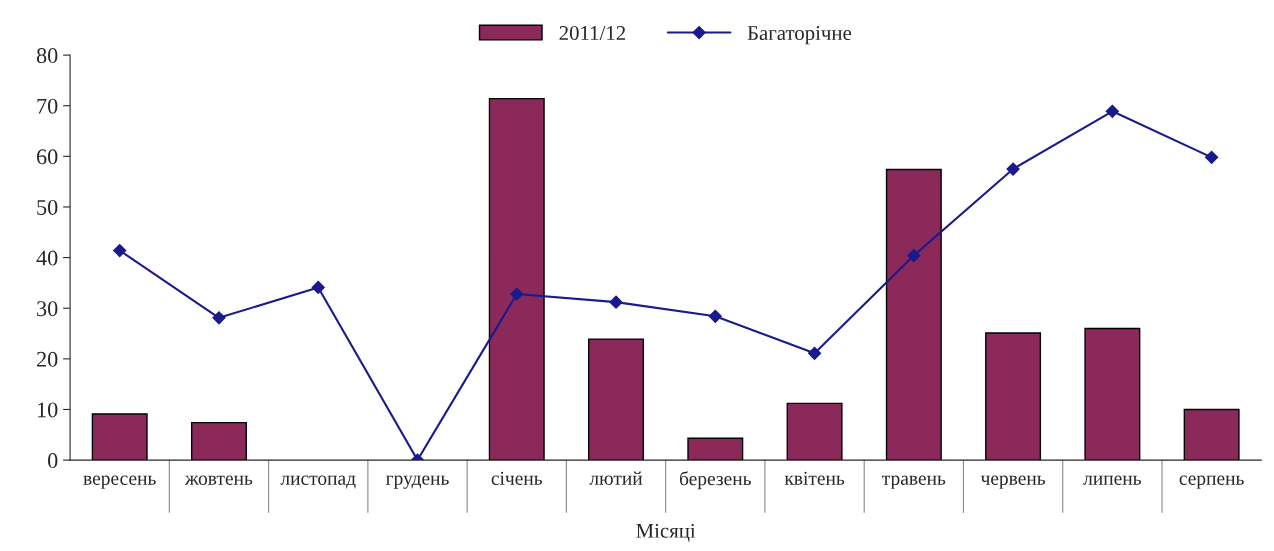 Image resolution: width=1274 pixels, height=551 pixels. What do you see at coordinates (715, 480) in the screenshot?
I see `x-tick-label: березень` at bounding box center [715, 480].